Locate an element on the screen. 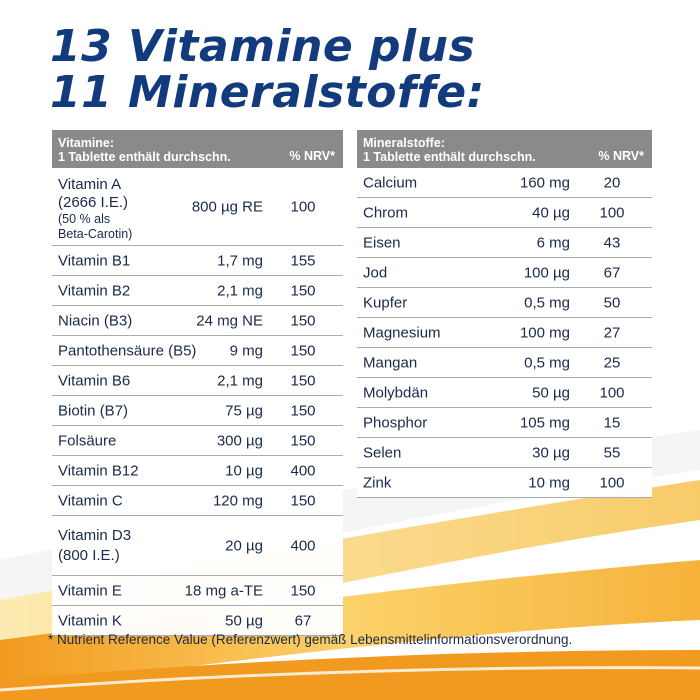 The image size is (700, 700). headline-line-1: 13 Vitamine plus is located at coordinates (263, 46).